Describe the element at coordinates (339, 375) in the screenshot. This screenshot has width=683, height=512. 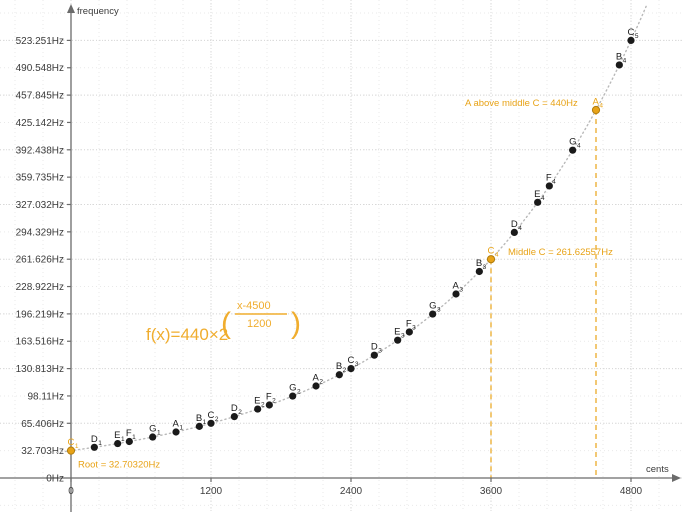
I see `data-point-B2` at that location.